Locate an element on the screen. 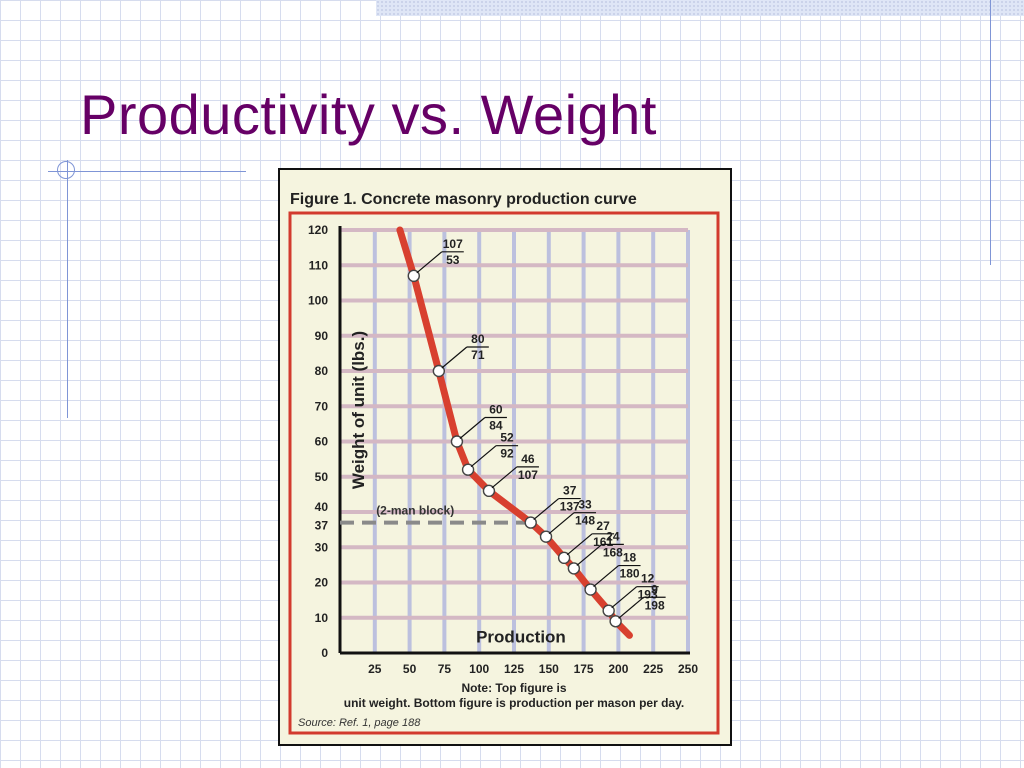 The width and height of the screenshot is (1024, 768). point-weight-label: 52 is located at coordinates (507, 438).